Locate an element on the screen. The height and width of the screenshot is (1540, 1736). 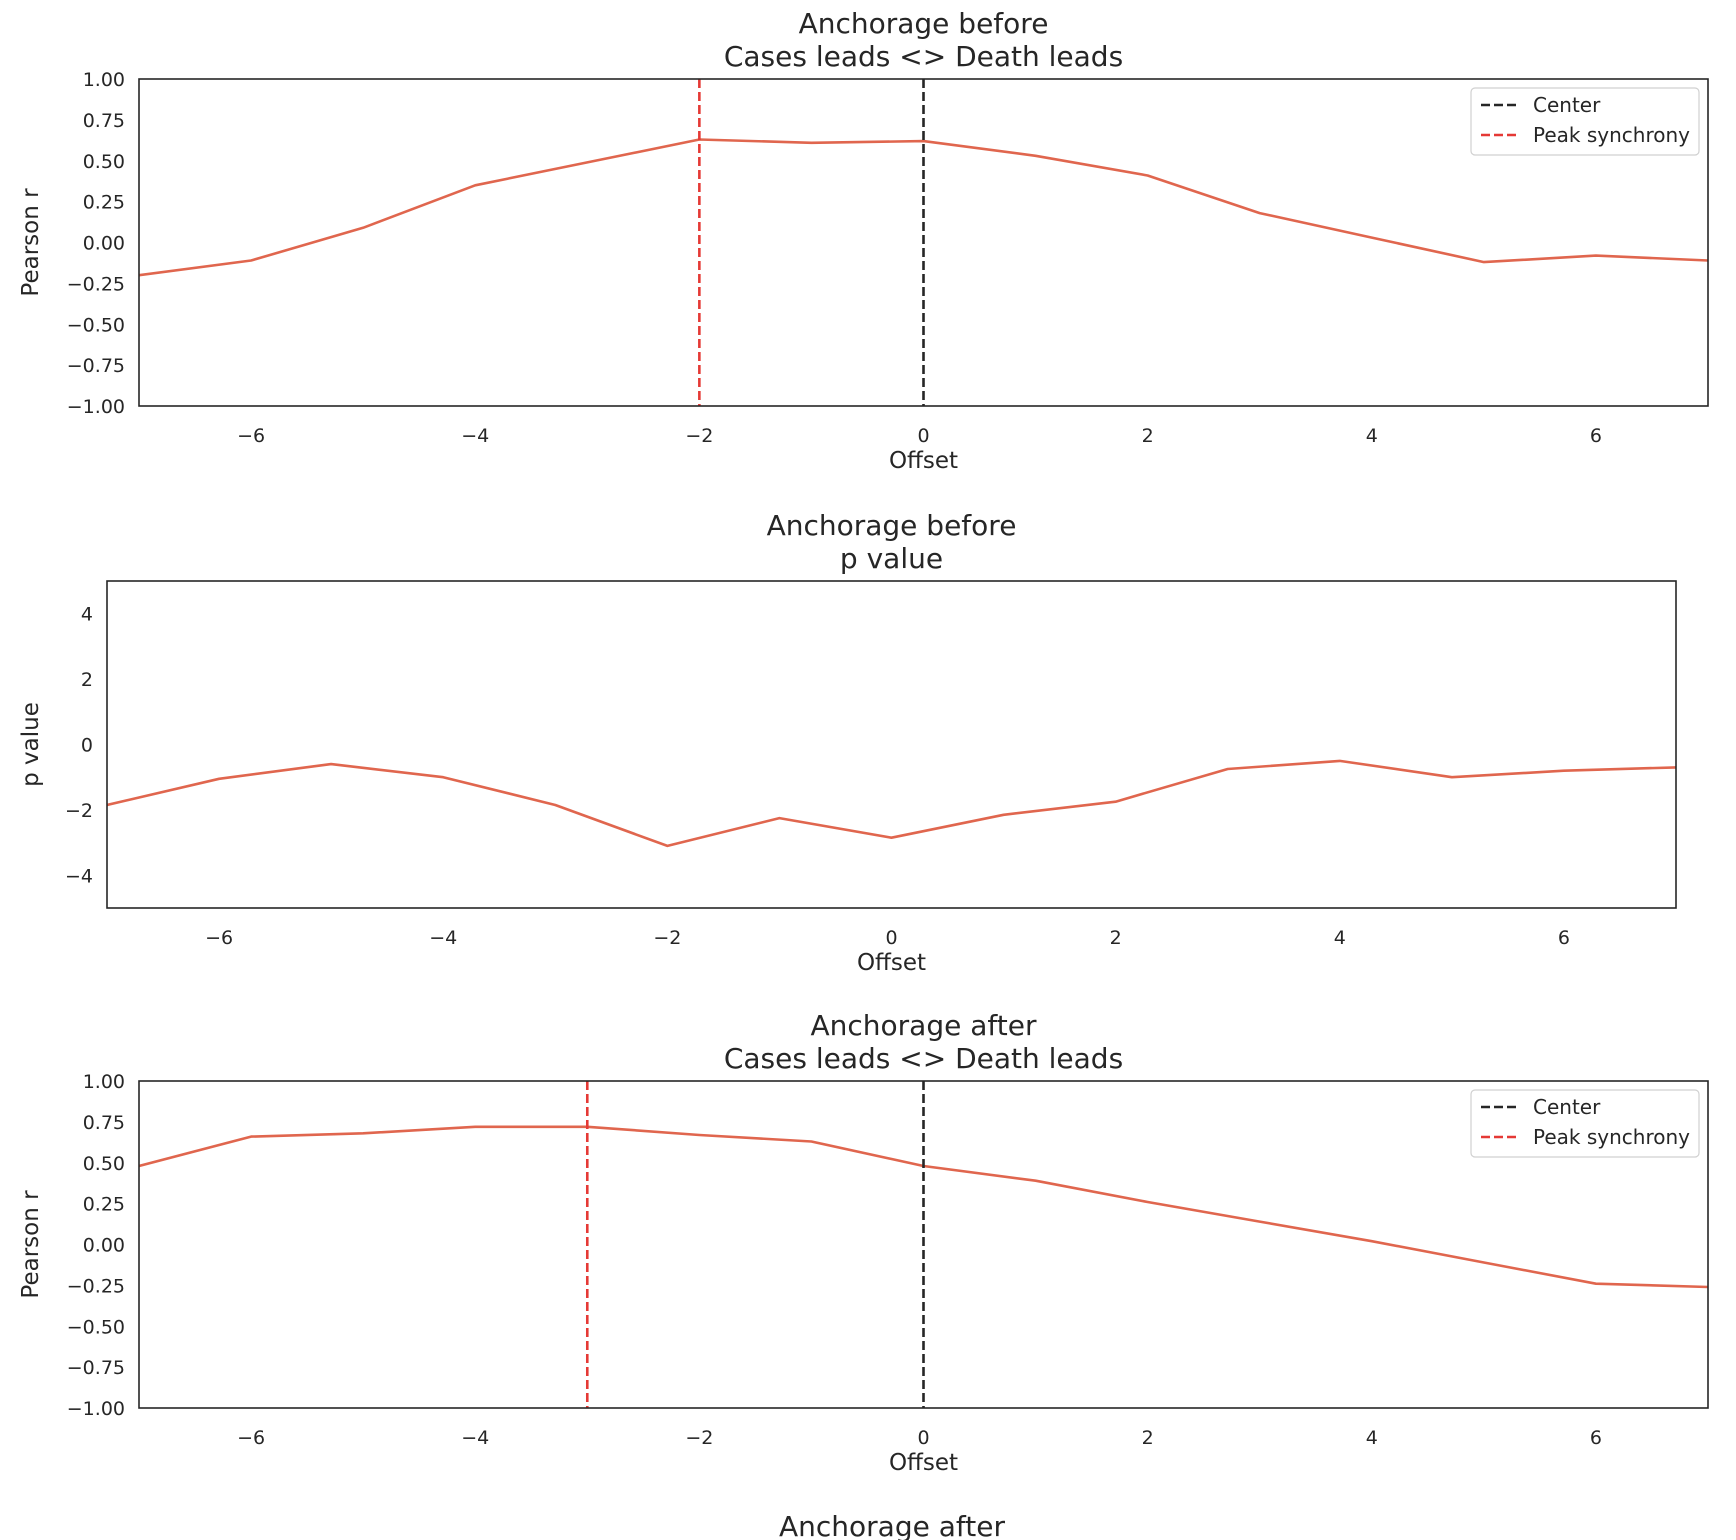
y-tick-label: 0 is located at coordinates (87, 746).